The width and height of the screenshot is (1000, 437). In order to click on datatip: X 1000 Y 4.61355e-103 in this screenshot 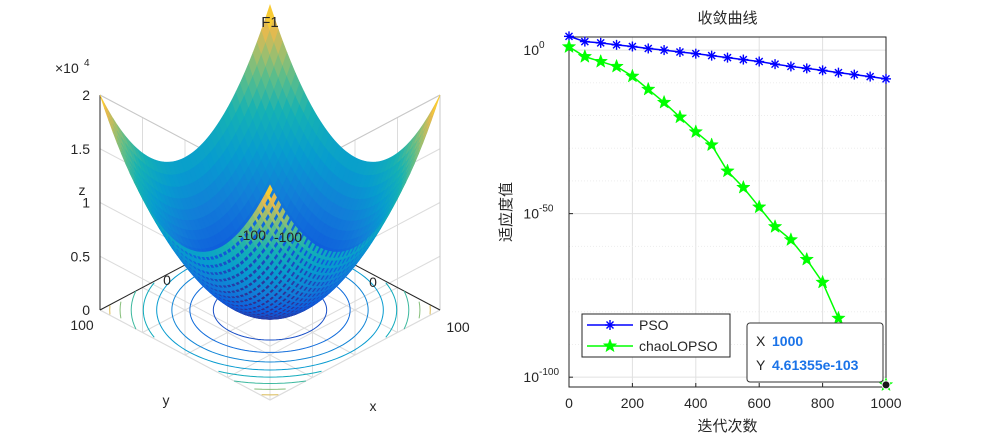, I will do `click(818, 356)`.